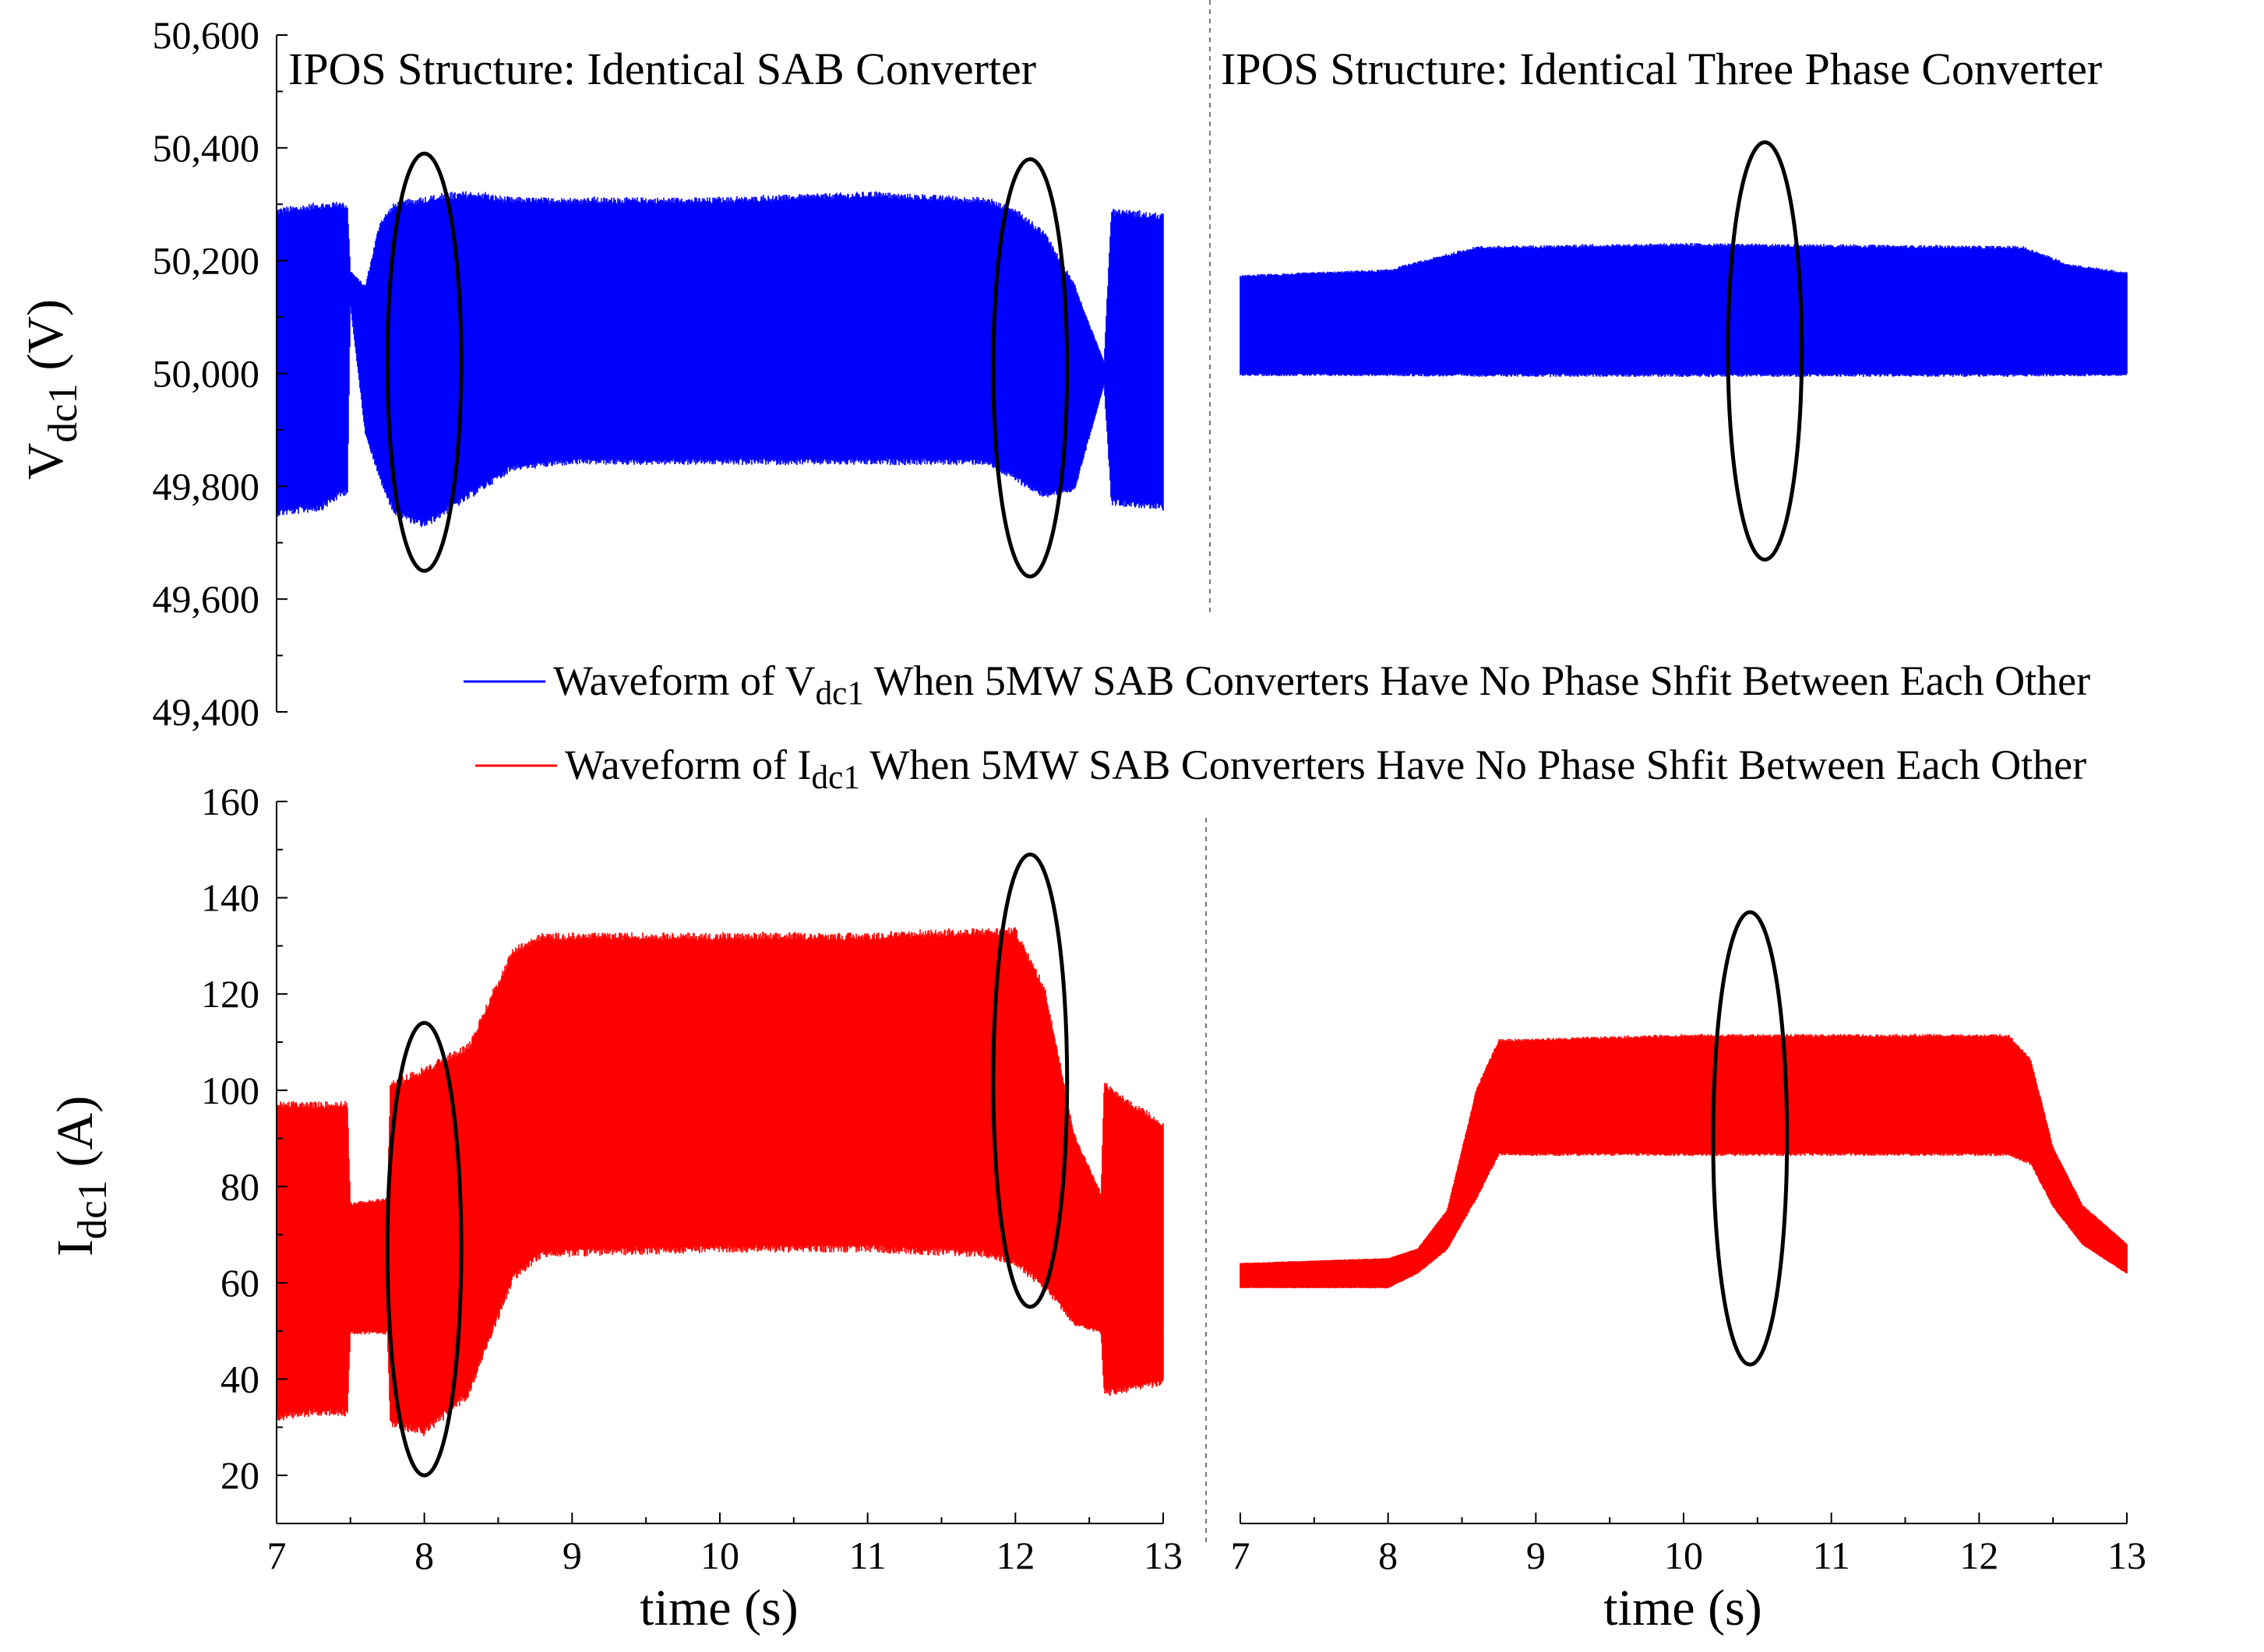  Describe the element at coordinates (64, 412) in the screenshot. I see `vdc1-axis-title-sub: dc1` at that location.